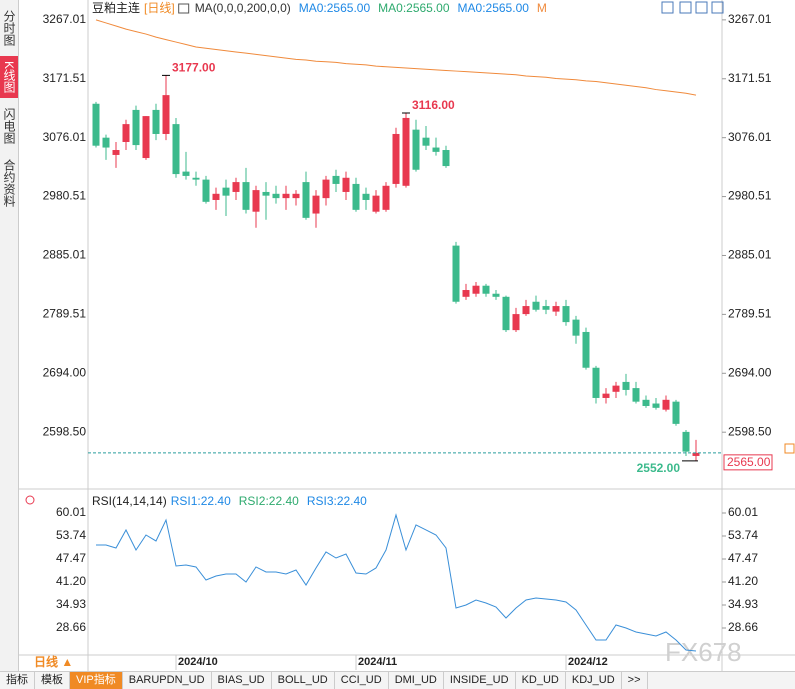 Image resolution: width=795 pixels, height=689 pixels. I want to click on toolbar-icons, so click(692, 7).